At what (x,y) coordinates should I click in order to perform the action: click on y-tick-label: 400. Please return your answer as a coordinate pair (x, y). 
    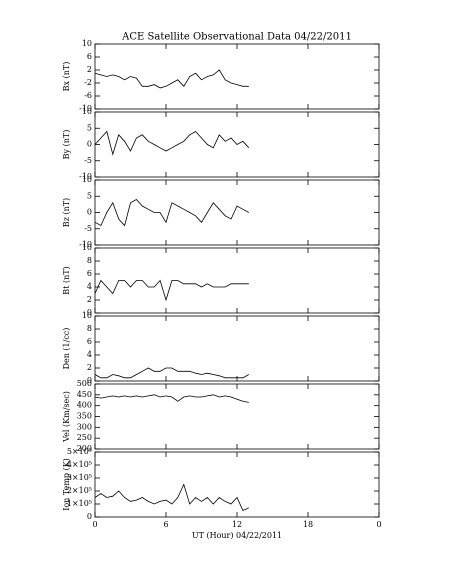
    Looking at the image, I should click on (84, 405).